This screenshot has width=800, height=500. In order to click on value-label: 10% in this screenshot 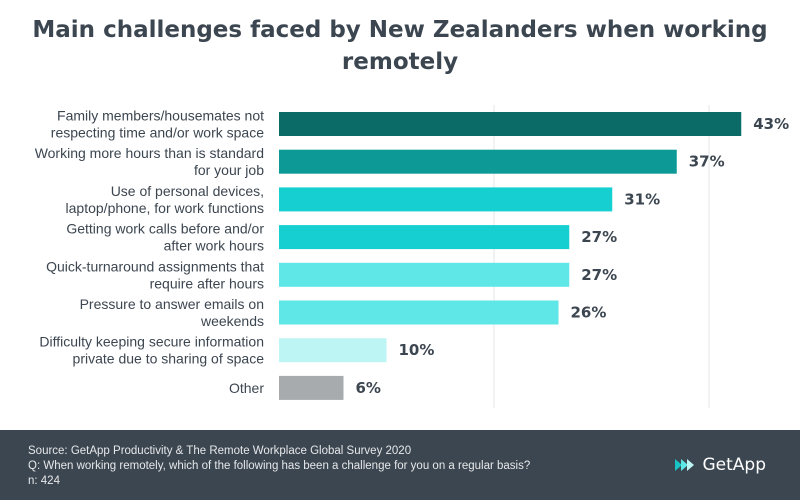, I will do `click(417, 350)`.